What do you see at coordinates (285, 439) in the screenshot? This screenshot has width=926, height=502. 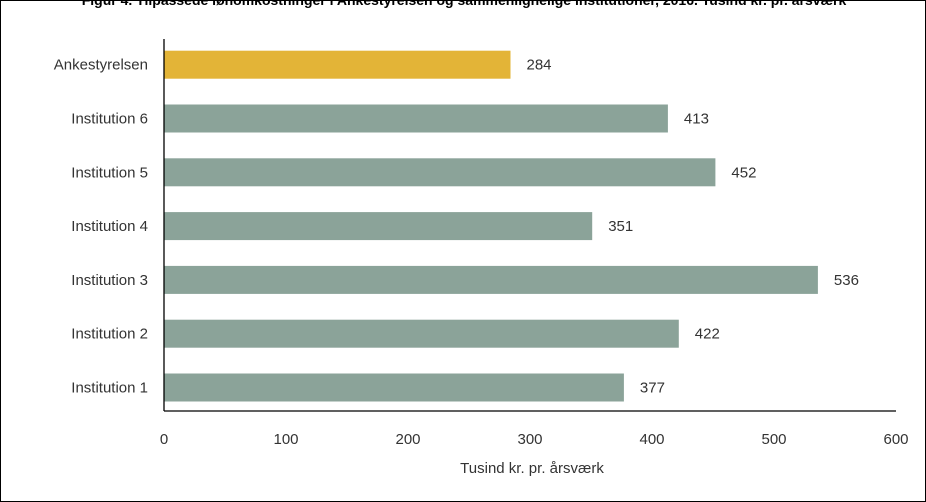 I see `x-tick-label-100: 100` at bounding box center [285, 439].